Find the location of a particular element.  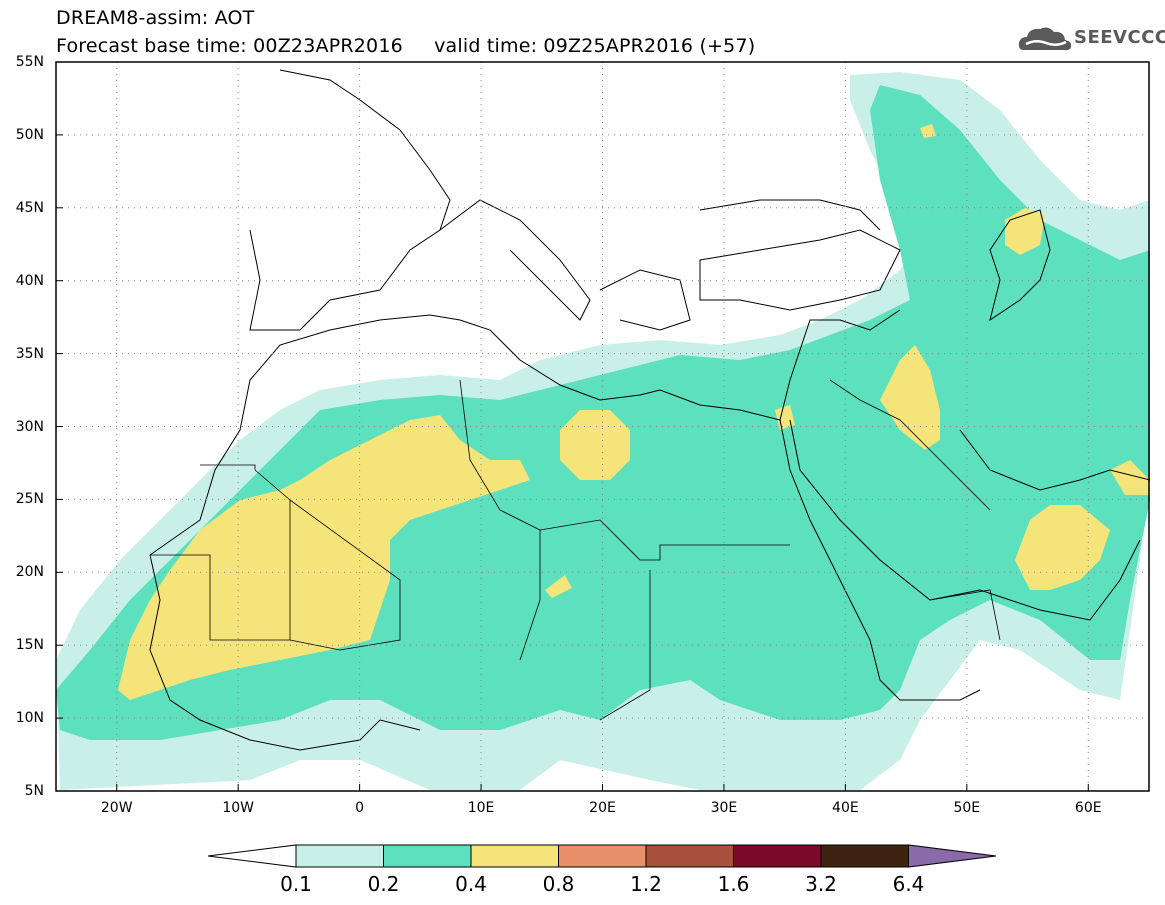

colorbar-label: 6.4 is located at coordinates (908, 884).